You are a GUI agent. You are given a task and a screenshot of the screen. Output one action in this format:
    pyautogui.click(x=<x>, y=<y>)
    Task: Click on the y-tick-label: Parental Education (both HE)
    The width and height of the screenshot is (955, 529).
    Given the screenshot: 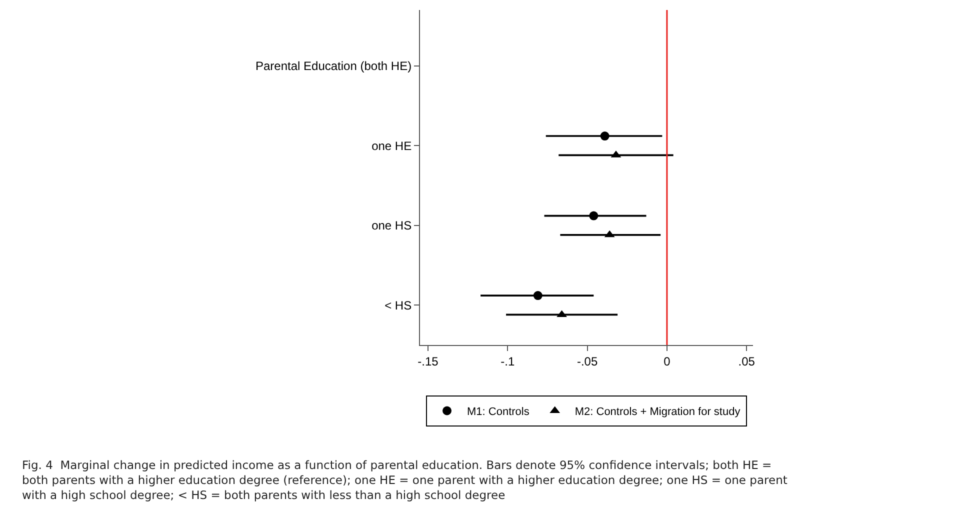 What is the action you would take?
    pyautogui.click(x=334, y=66)
    